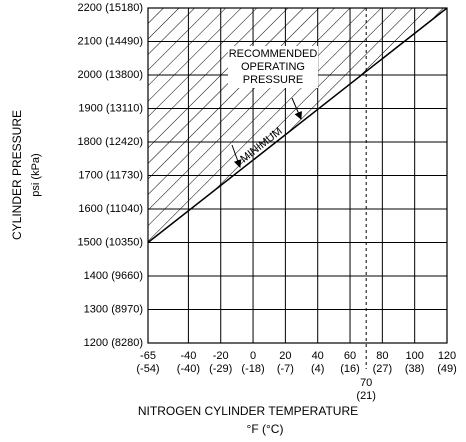  Describe the element at coordinates (110, 209) in the screenshot. I see `y-tick-label: 1600 (11040)` at that location.